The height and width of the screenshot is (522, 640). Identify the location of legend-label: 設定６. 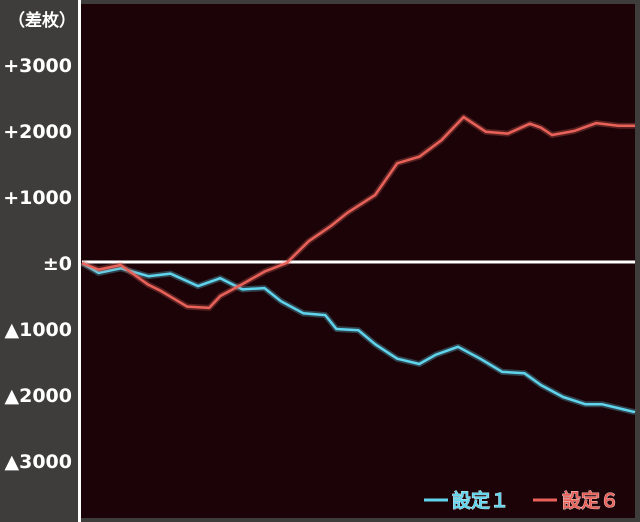
(590, 500).